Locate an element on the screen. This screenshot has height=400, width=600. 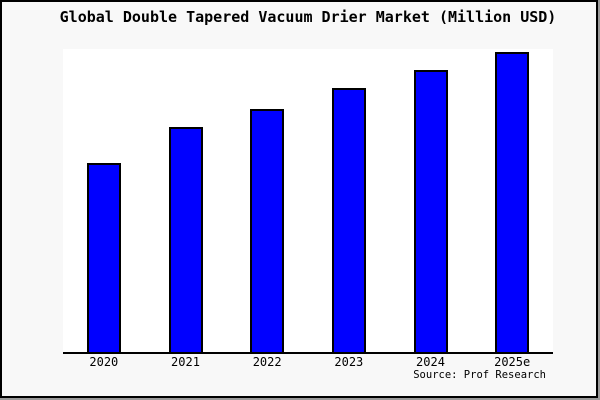
x-axis-ticks: 2020 2021 2022 2023 2024 2025e is located at coordinates (308, 363).